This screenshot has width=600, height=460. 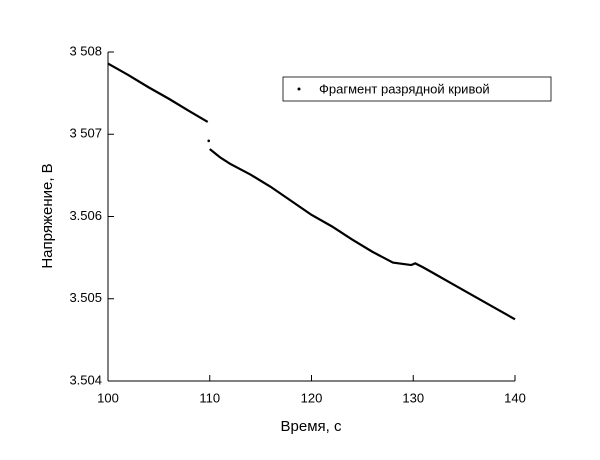 I want to click on legend-box, so click(x=417, y=89).